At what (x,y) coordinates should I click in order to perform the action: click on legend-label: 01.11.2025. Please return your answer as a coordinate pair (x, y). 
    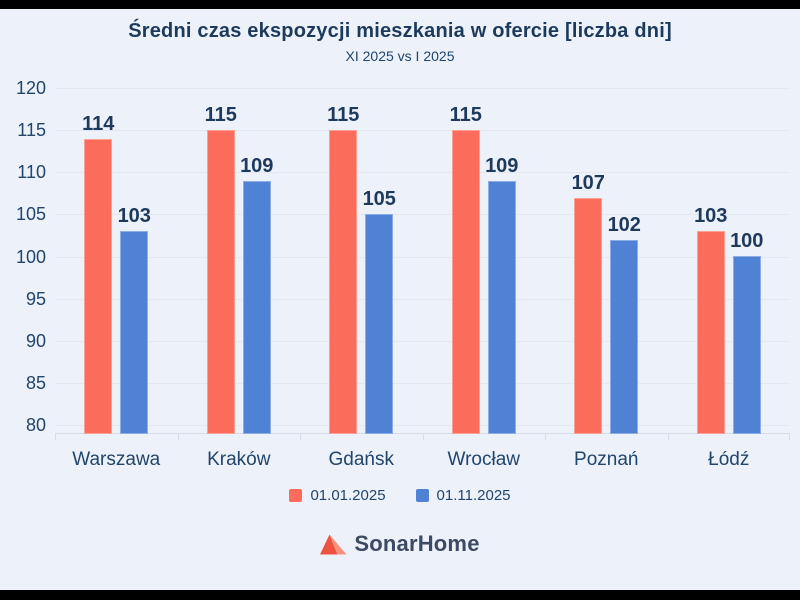
    Looking at the image, I should click on (473, 495).